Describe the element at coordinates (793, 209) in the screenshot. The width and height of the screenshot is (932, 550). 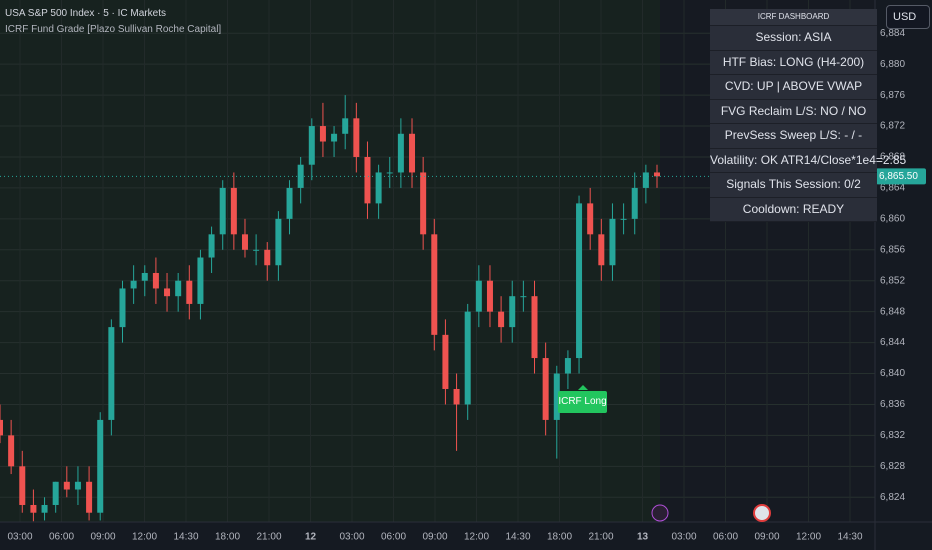
I see `dashboard-row: Cooldown: READY` at that location.